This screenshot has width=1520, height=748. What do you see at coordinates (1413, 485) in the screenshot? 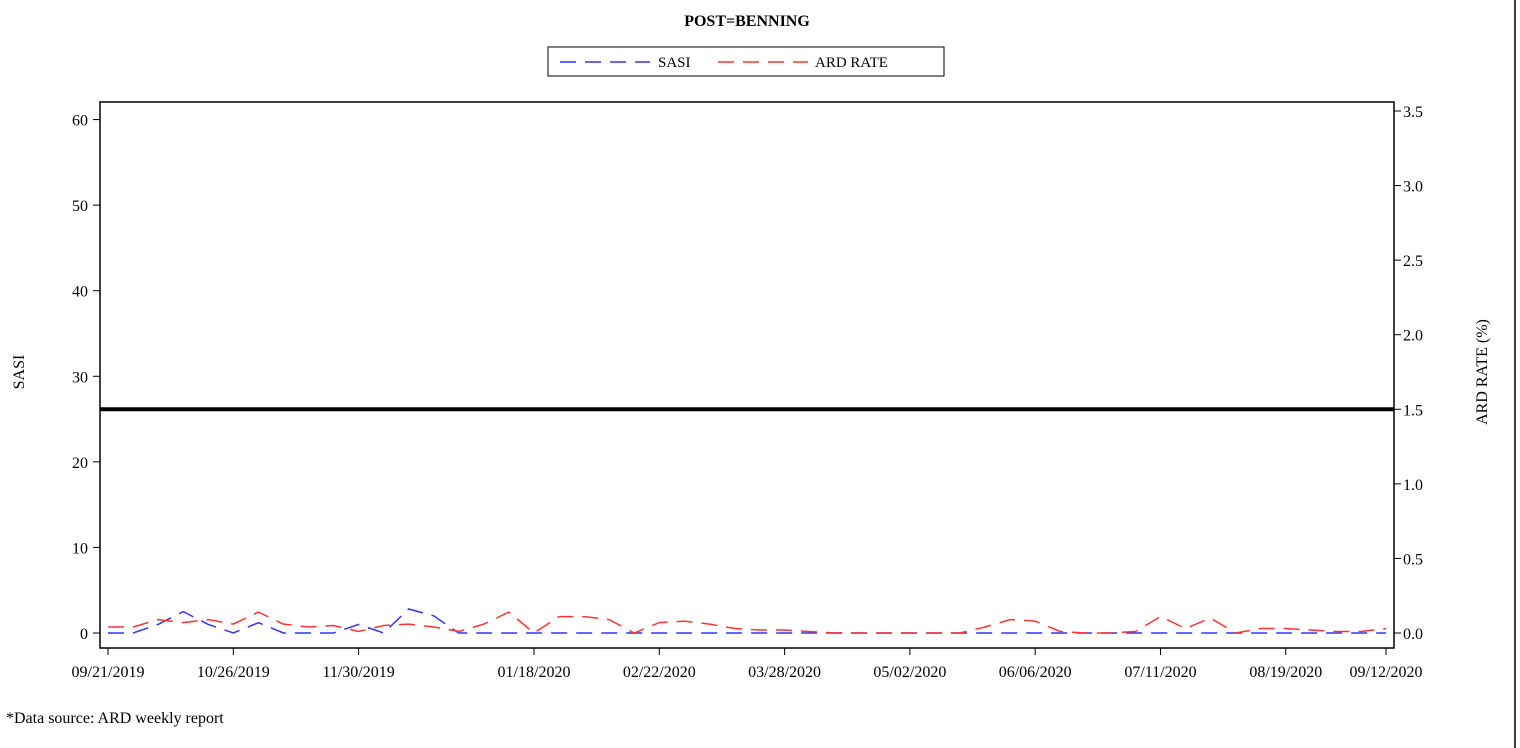
I see `y2-tick-label: 1.0` at bounding box center [1413, 485].